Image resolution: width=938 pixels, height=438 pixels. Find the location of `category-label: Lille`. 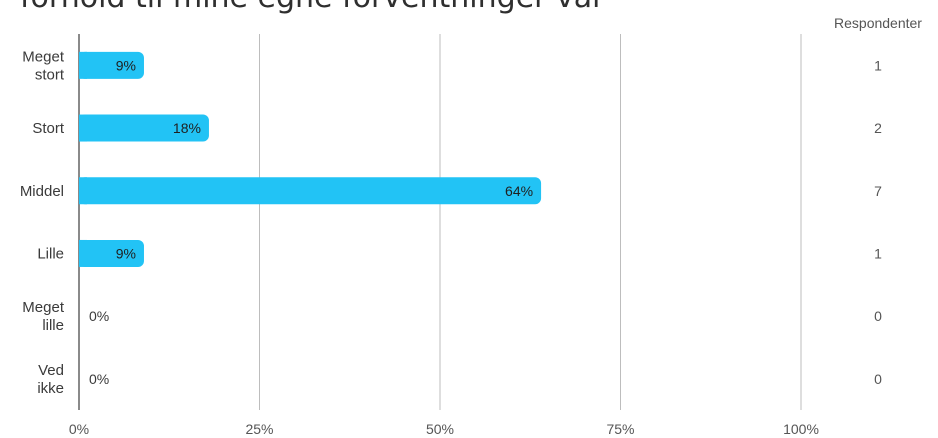

category-label: Lille is located at coordinates (50, 253).